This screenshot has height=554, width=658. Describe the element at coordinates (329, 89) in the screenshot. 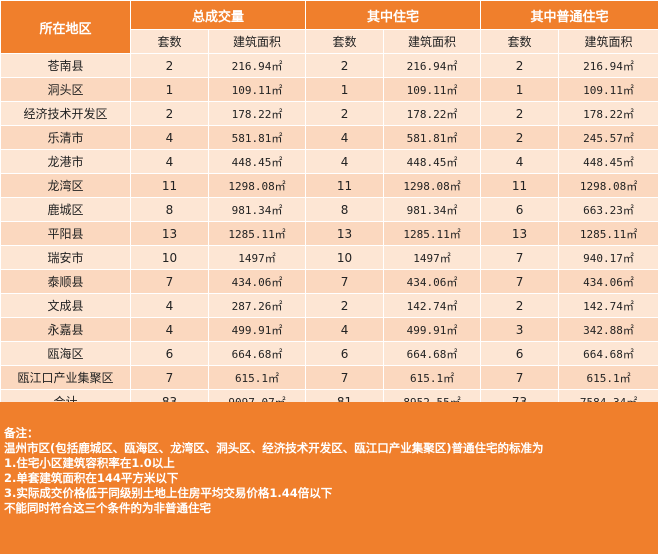

I see `table-row: 洞头区 1 109.11㎡ 1 109.11㎡ 1 109.11㎡` at that location.